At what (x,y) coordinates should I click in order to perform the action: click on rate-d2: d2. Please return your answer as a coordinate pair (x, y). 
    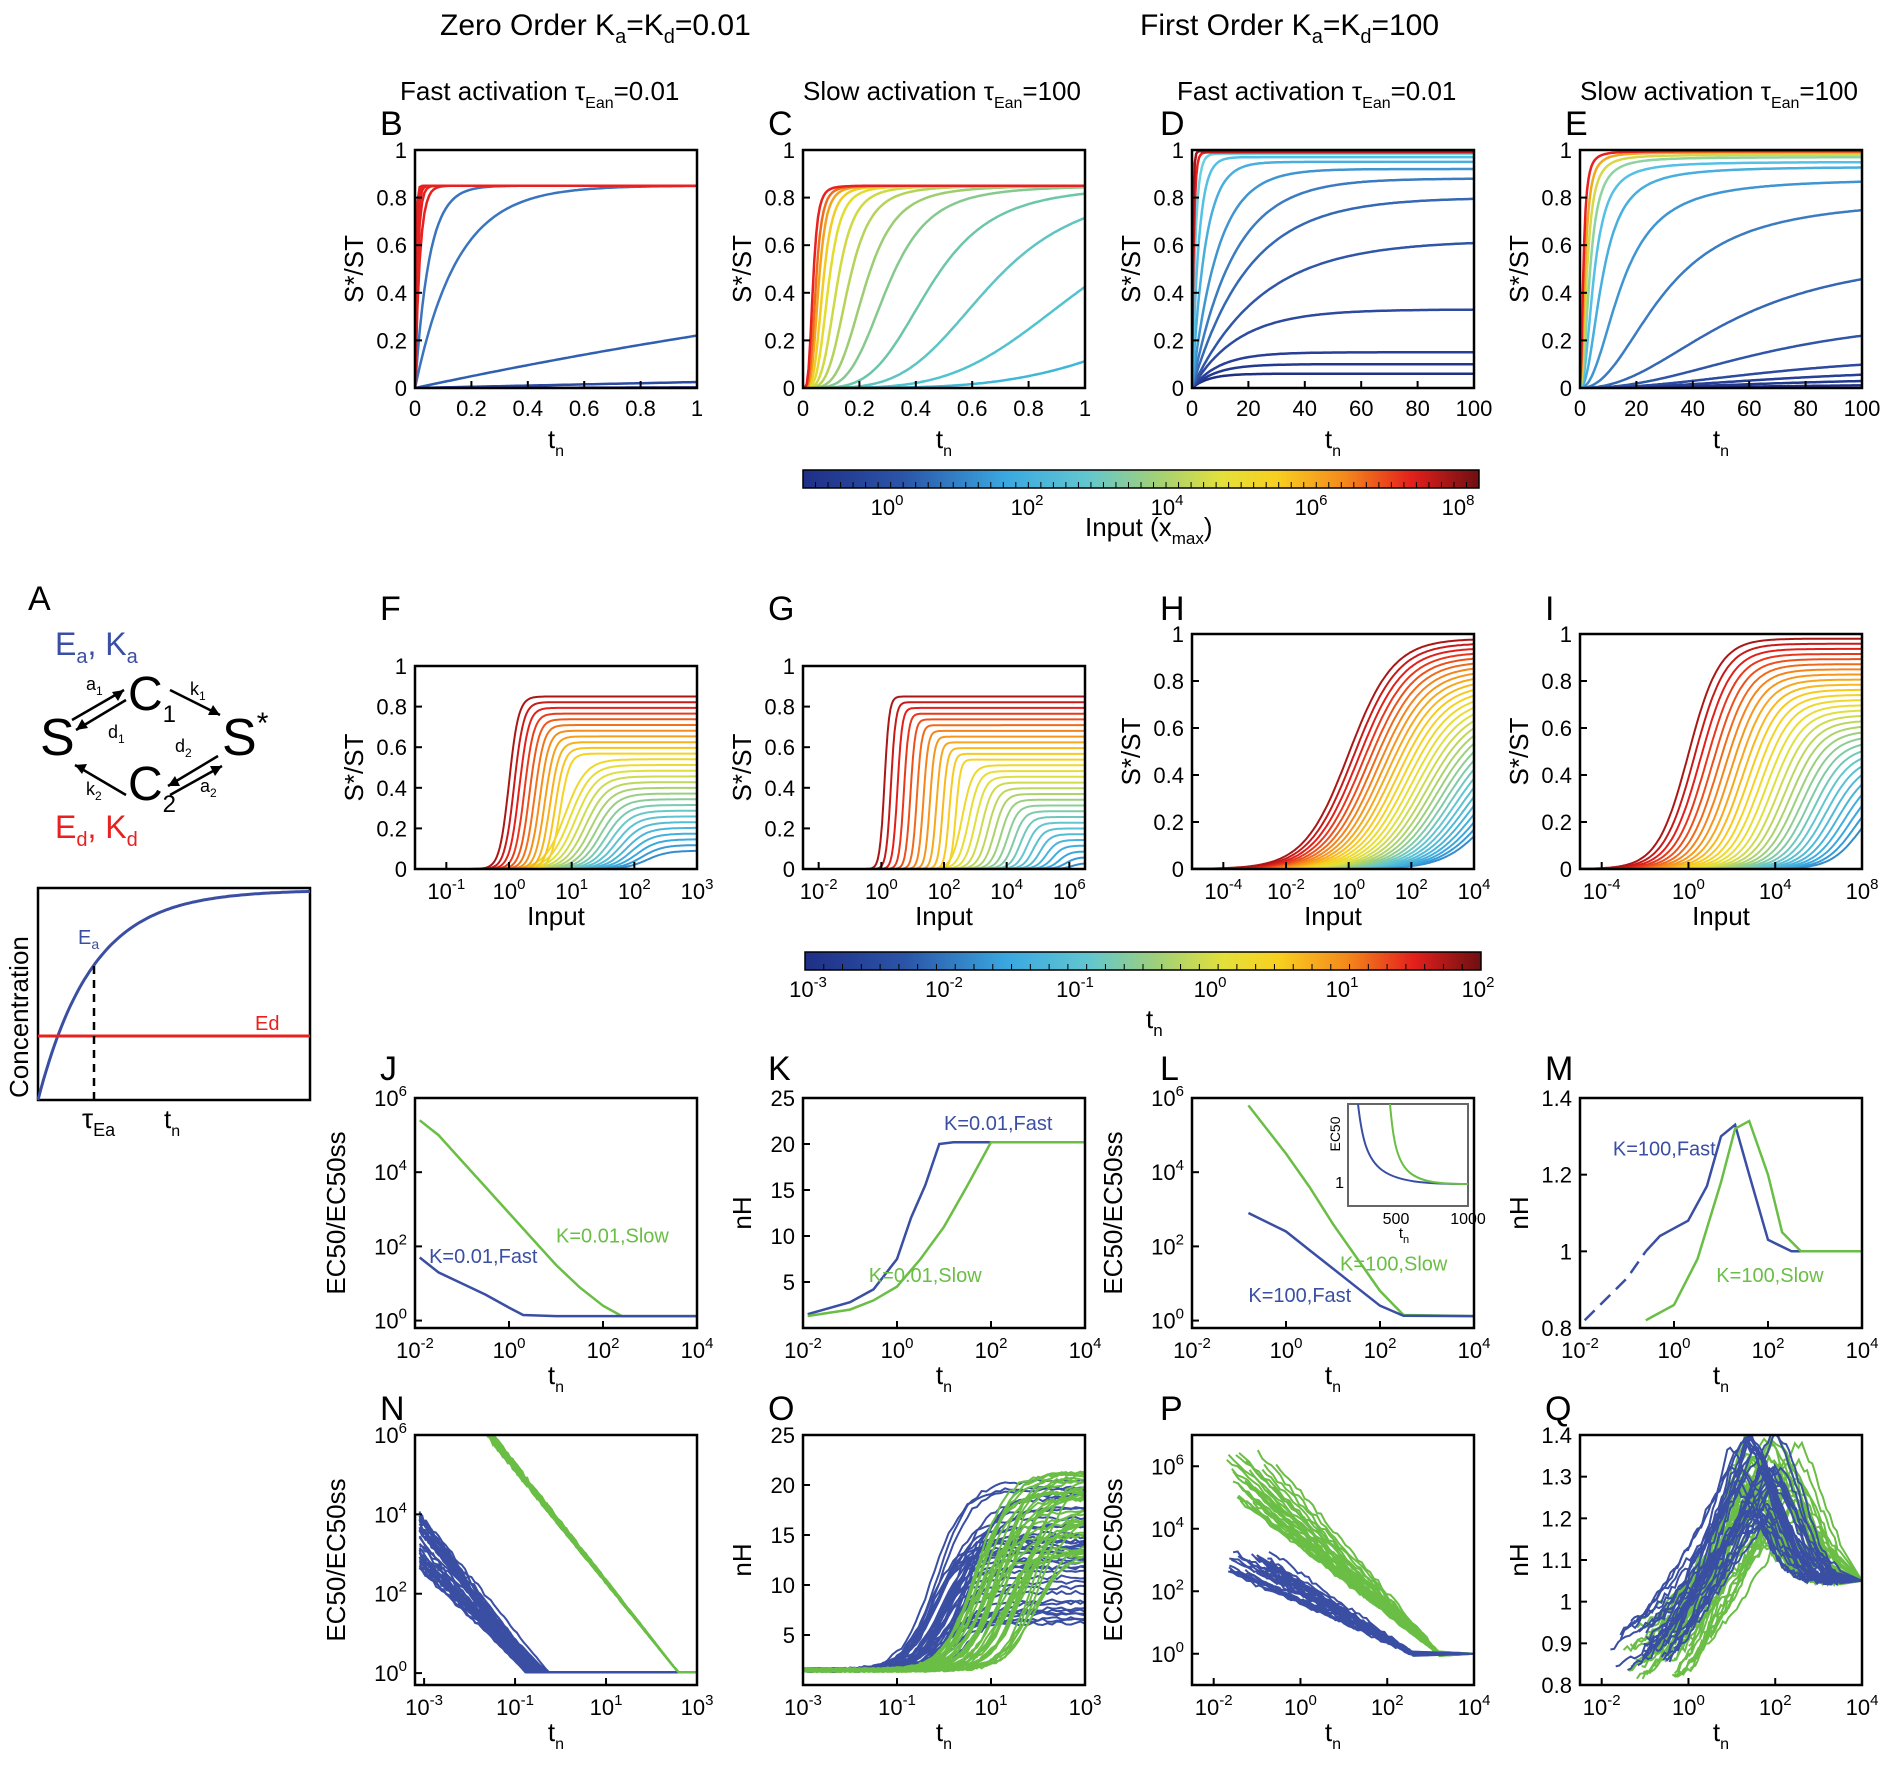
    Looking at the image, I should click on (183, 748).